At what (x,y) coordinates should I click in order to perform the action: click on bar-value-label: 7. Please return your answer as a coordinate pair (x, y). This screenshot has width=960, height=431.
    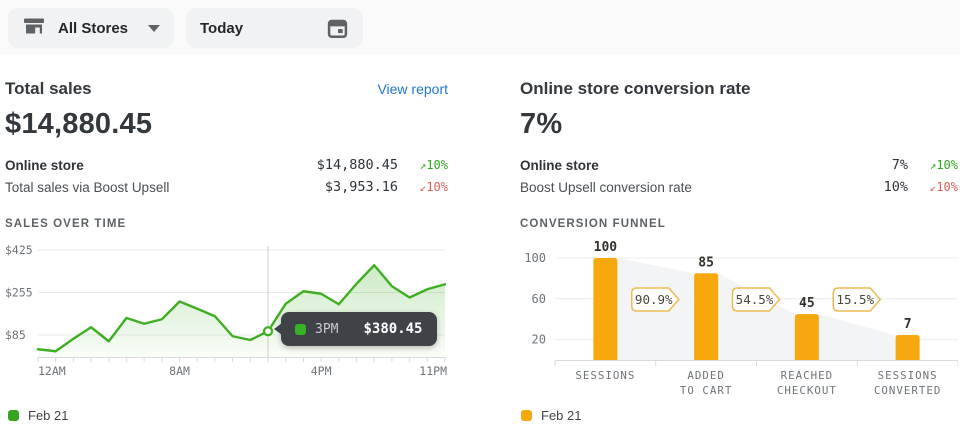
    Looking at the image, I should click on (908, 324).